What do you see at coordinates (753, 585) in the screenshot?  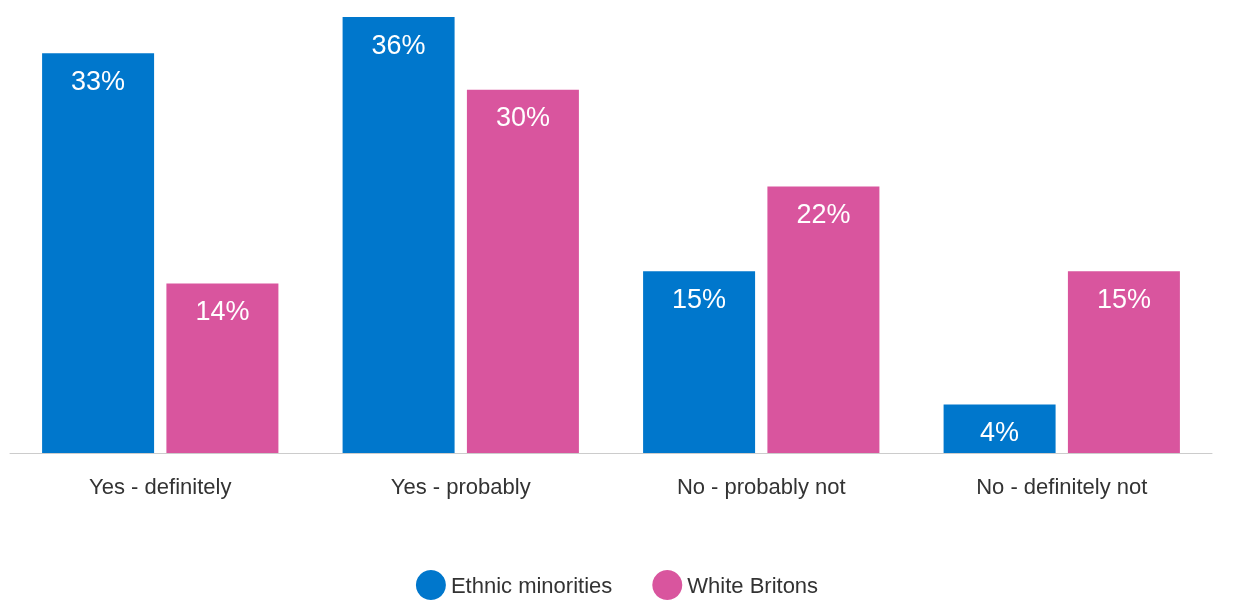 I see `legend-label: White Britons` at bounding box center [753, 585].